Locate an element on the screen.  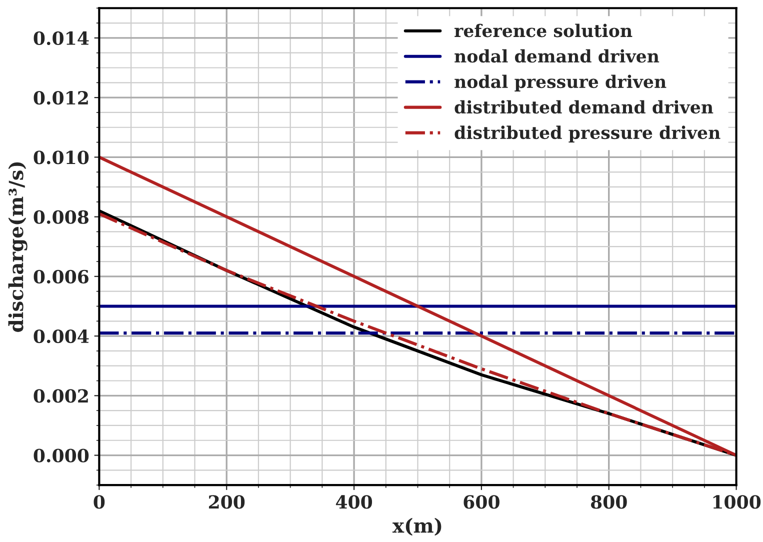
x-tick-label: 800 is located at coordinates (608, 502).